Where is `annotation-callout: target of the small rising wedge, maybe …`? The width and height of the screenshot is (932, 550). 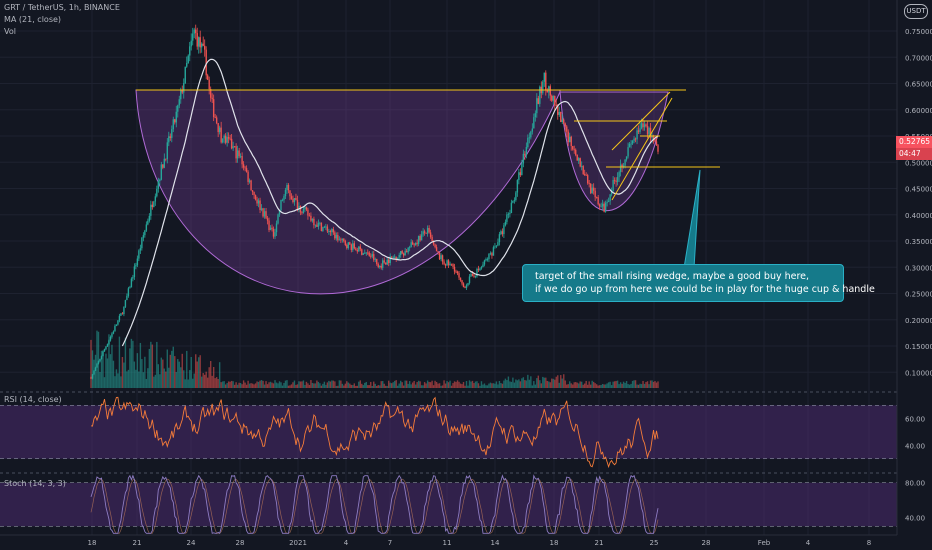
annotation-callout: target of the small rising wedge, maybe … is located at coordinates (698, 283).